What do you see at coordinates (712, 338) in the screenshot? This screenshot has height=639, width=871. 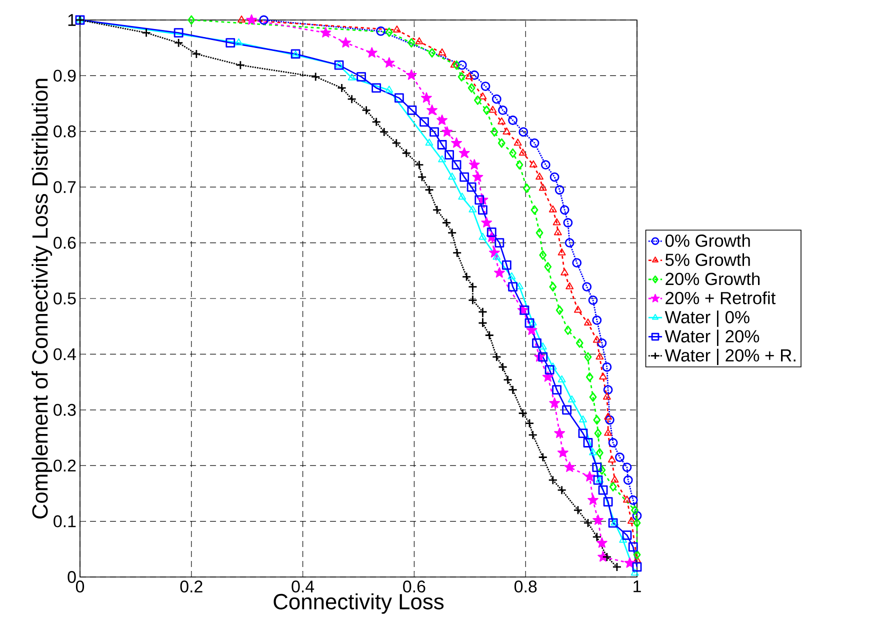 I see `legend-label: Water | 20%` at bounding box center [712, 338].